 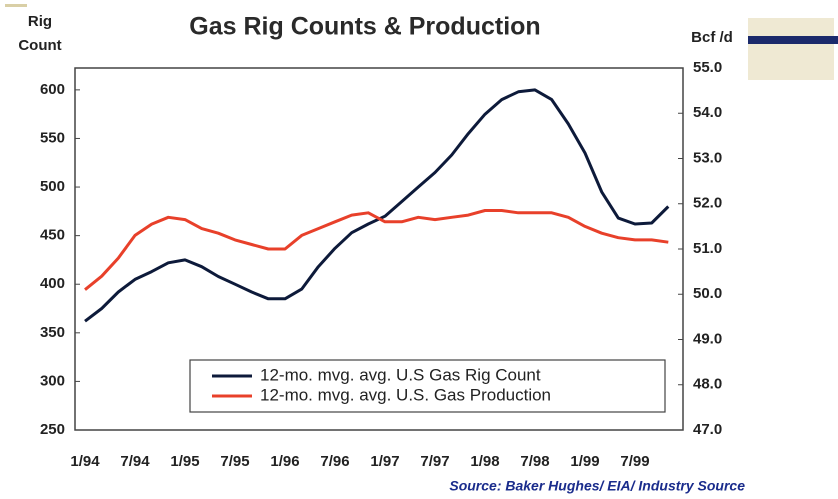 What do you see at coordinates (334, 461) in the screenshot?
I see `x-tick-label: 7/96` at bounding box center [334, 461].